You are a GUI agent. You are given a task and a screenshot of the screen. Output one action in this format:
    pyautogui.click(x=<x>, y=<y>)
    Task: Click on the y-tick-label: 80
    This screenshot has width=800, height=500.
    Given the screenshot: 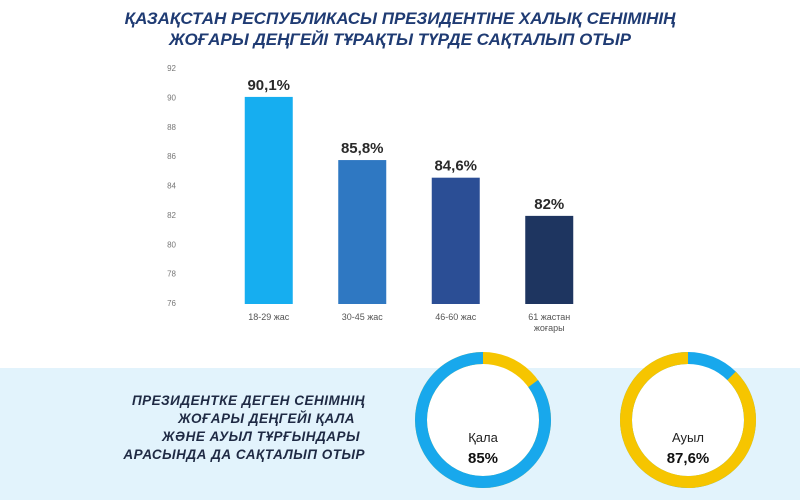 What is the action you would take?
    pyautogui.click(x=171, y=244)
    